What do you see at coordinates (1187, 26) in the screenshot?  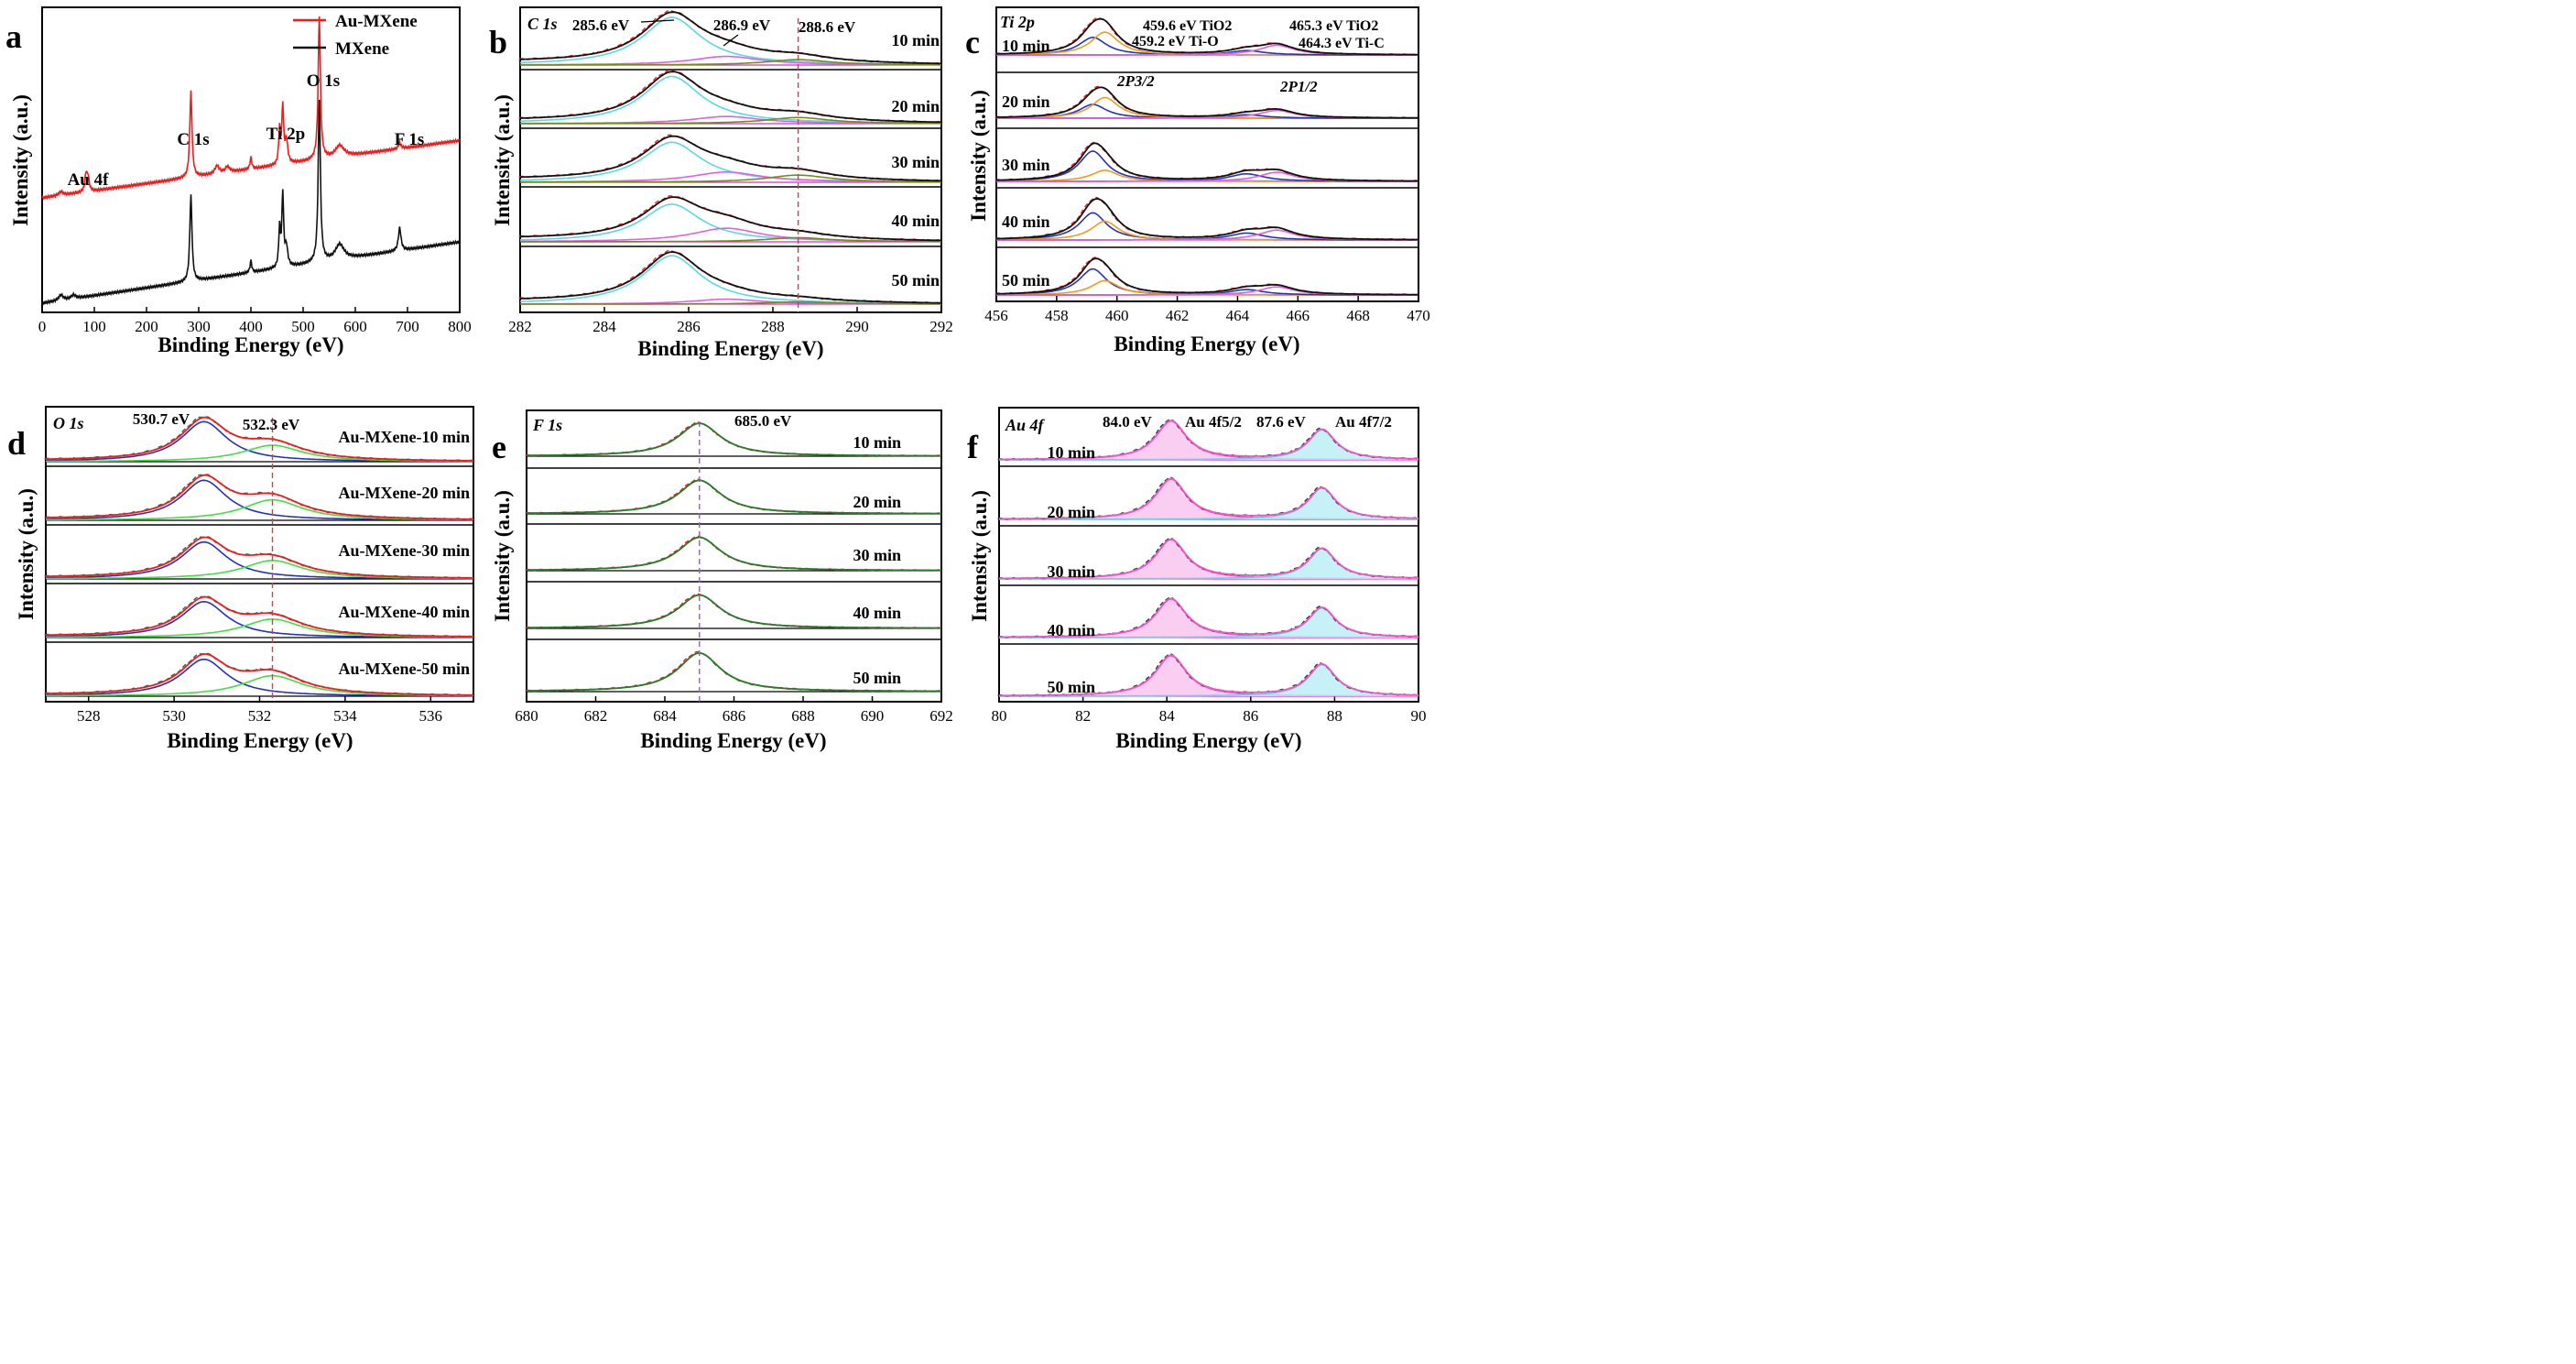 I see `panel-c-ann-tio2-a: 459.6 eV TiO2` at bounding box center [1187, 26].